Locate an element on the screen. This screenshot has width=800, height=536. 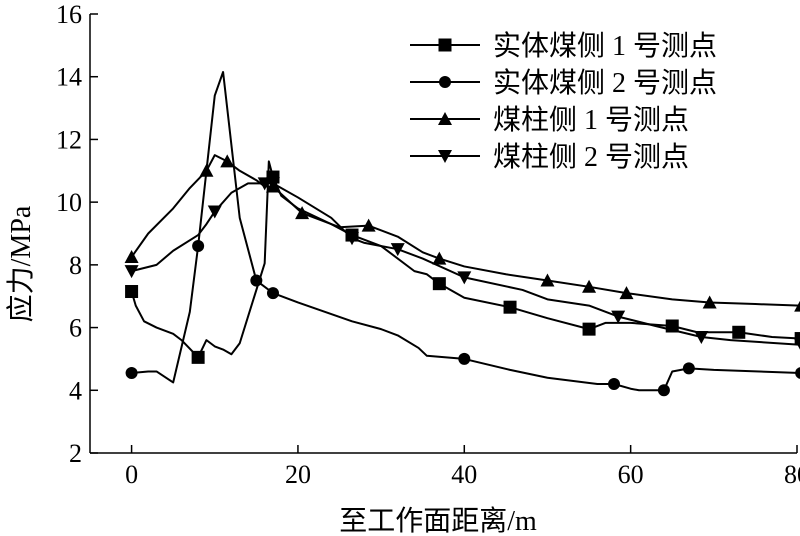
legend-label: 实体煤侧 1 号测点 is located at coordinates (605, 46).